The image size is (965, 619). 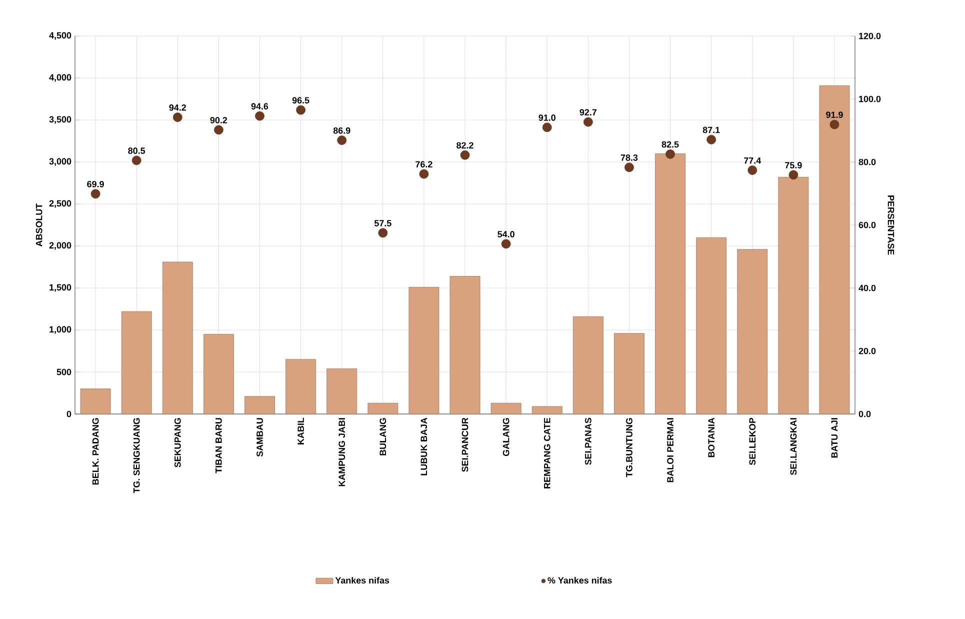 What do you see at coordinates (69, 414) in the screenshot?
I see `y-tick-label: 0` at bounding box center [69, 414].